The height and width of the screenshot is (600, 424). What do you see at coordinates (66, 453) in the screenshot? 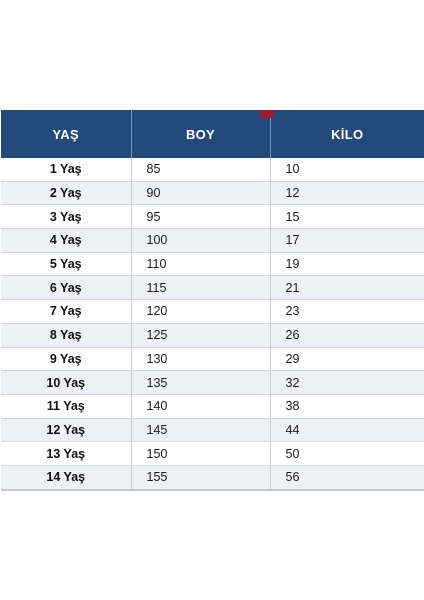
I see `cell-age: 13 Yaş` at bounding box center [66, 453].